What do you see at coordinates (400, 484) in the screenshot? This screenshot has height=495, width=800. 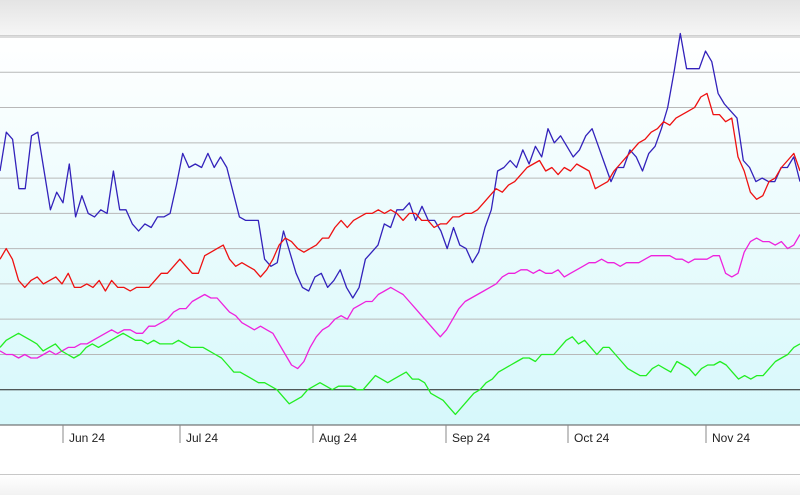 I see `chart-footer` at bounding box center [400, 484].